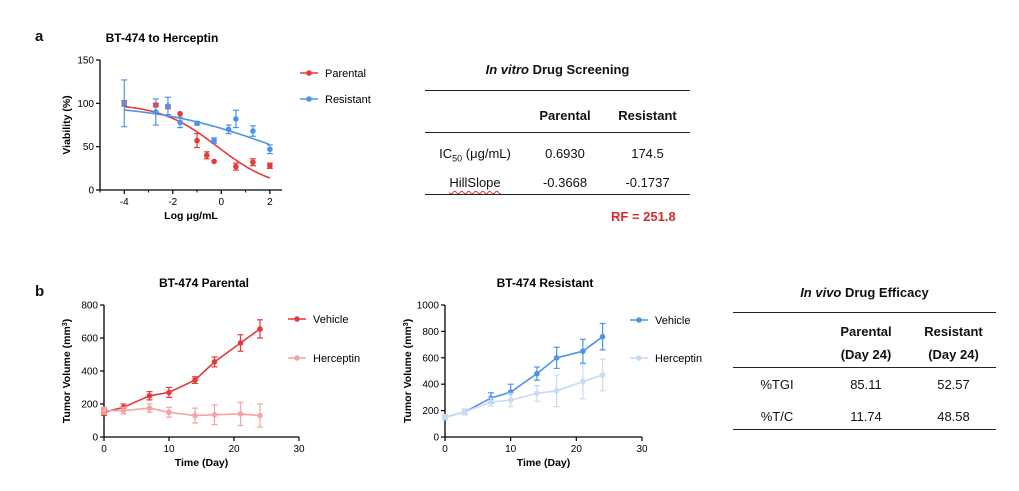 The height and width of the screenshot is (491, 1019). Describe the element at coordinates (89, 147) in the screenshot. I see `y-tick-label: 50` at that location.